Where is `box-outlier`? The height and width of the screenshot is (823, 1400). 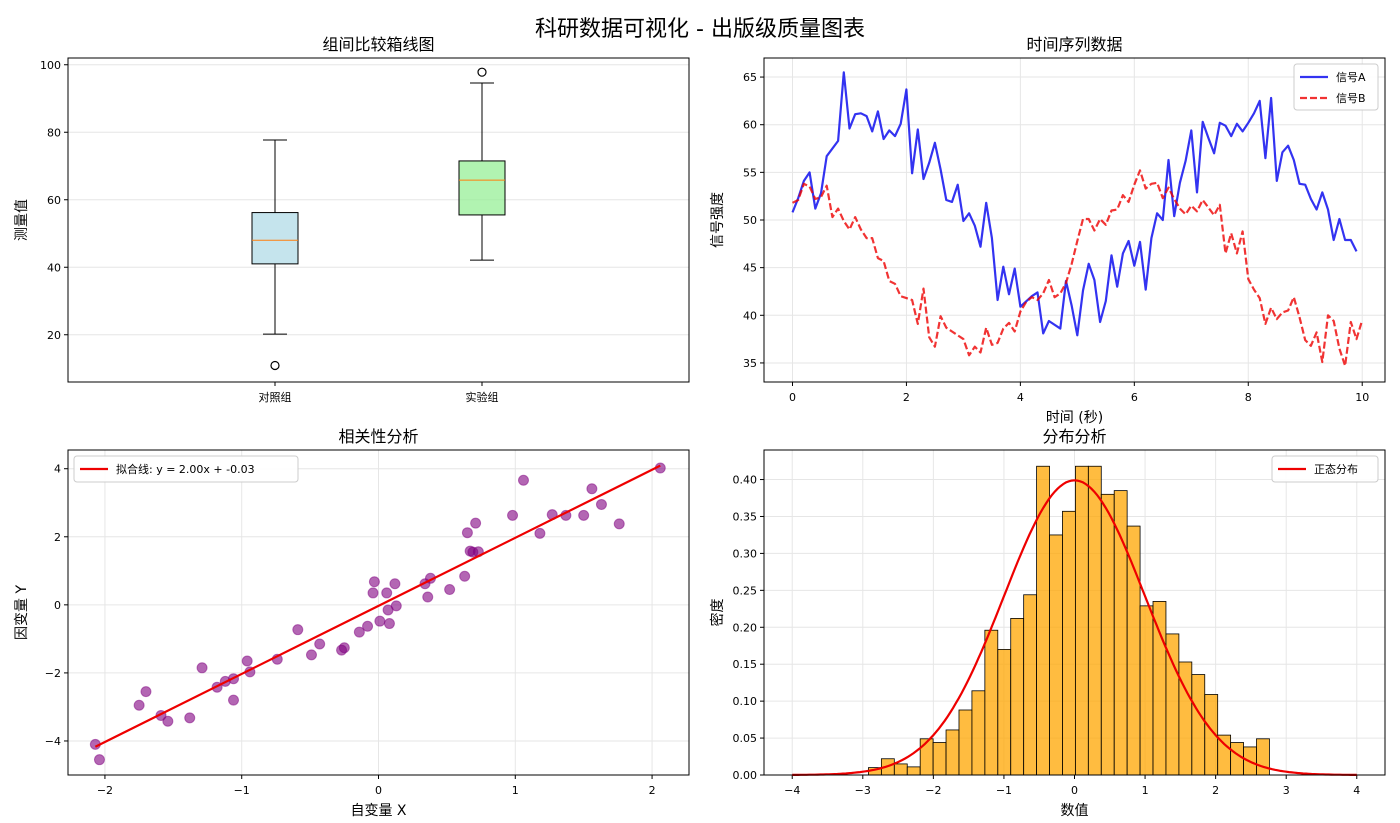
box-outlier is located at coordinates (482, 72).